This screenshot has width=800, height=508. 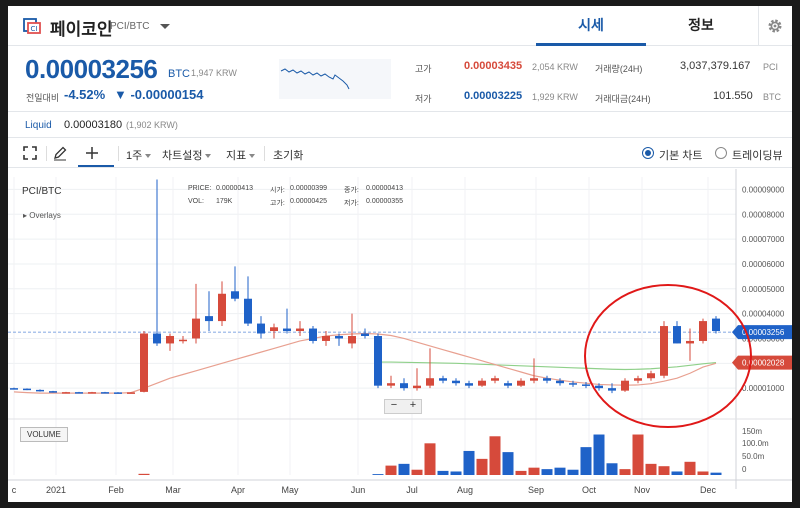 What do you see at coordinates (744, 469) in the screenshot?
I see `volume-tick-label: 0` at bounding box center [744, 469].